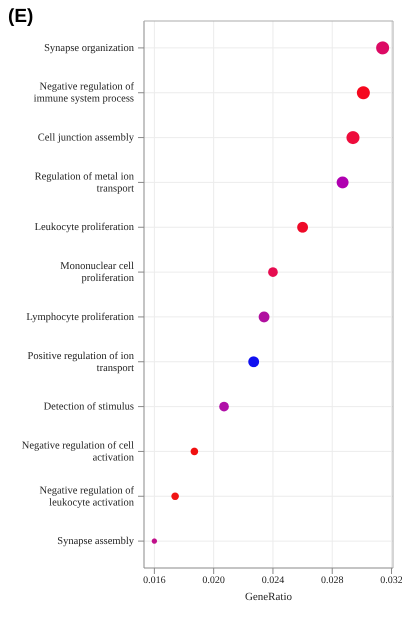 The width and height of the screenshot is (402, 617). Describe the element at coordinates (86, 138) in the screenshot. I see `y-tick-label: Cell junction assembly` at that location.